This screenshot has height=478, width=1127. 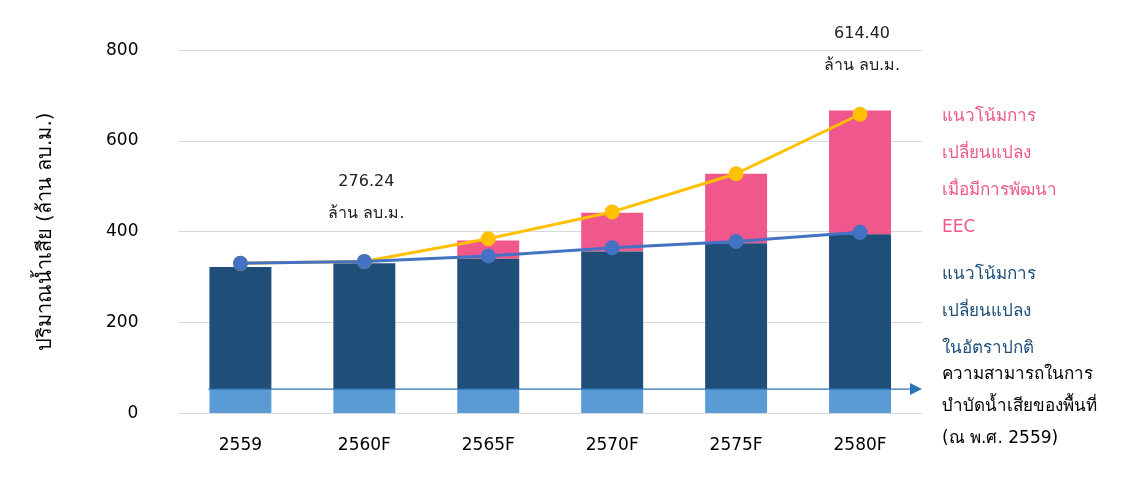 What do you see at coordinates (122, 321) in the screenshot?
I see `y-tick-label: 200` at bounding box center [122, 321].